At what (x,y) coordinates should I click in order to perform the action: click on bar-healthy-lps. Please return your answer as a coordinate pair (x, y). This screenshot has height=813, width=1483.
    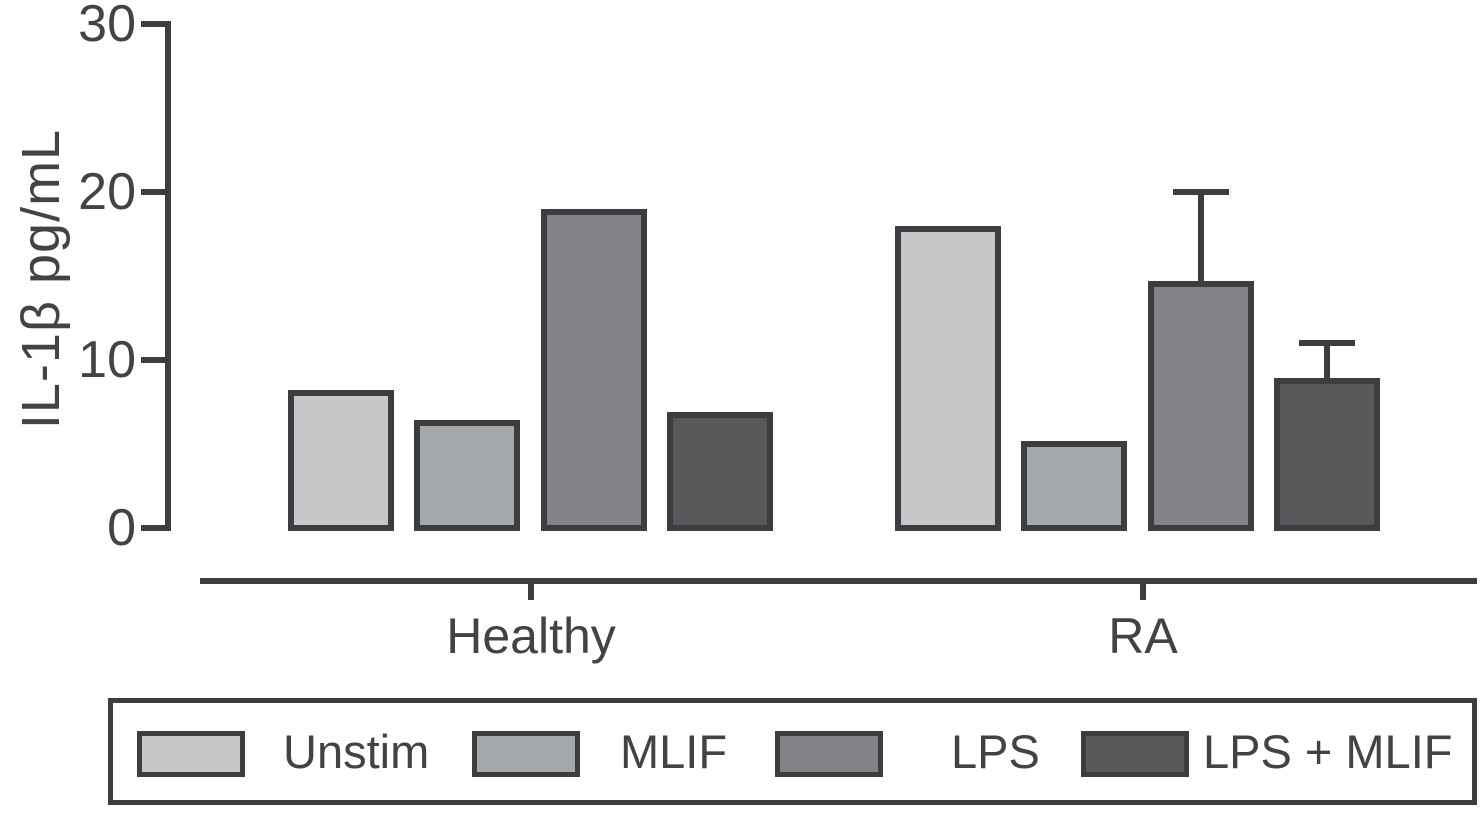
    Looking at the image, I should click on (594, 370).